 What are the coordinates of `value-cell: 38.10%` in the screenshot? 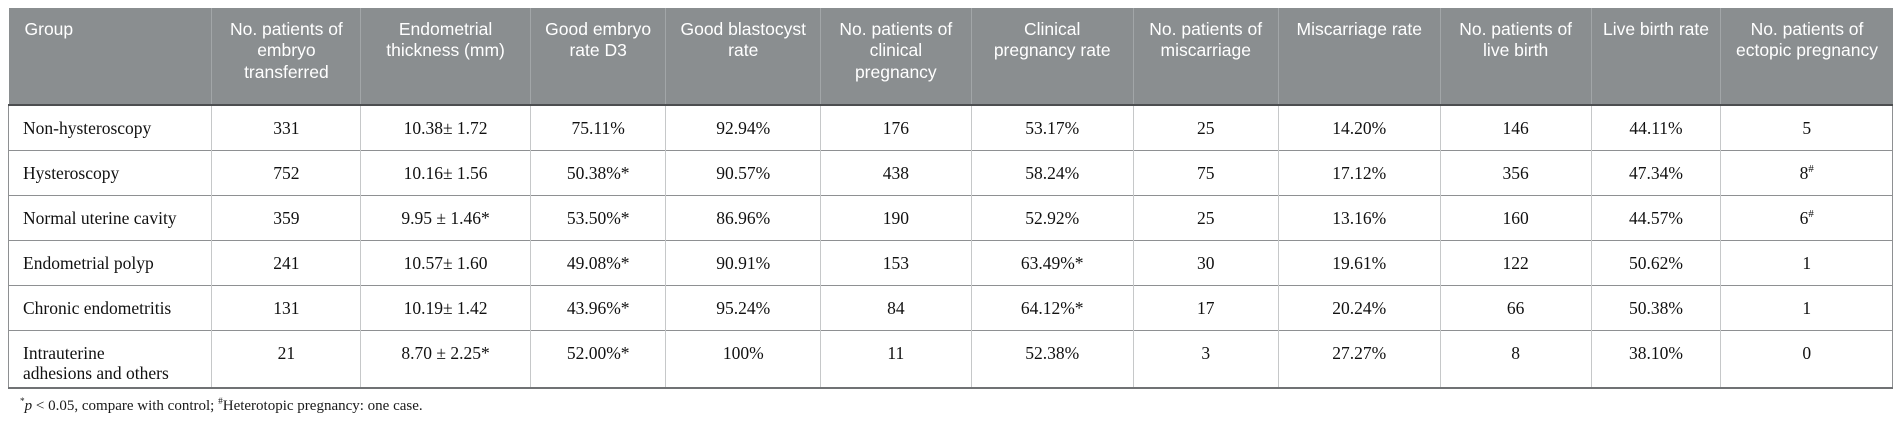 It's located at (1655, 359).